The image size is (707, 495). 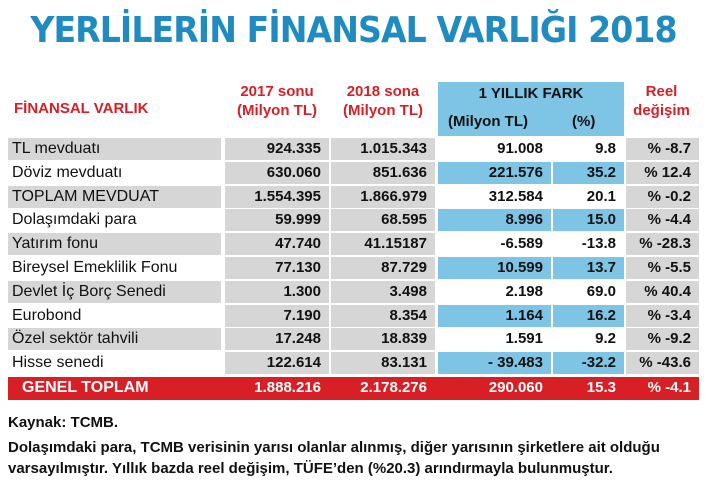 I want to click on header-label: FİNANSAL VARLIK, so click(x=81, y=108).